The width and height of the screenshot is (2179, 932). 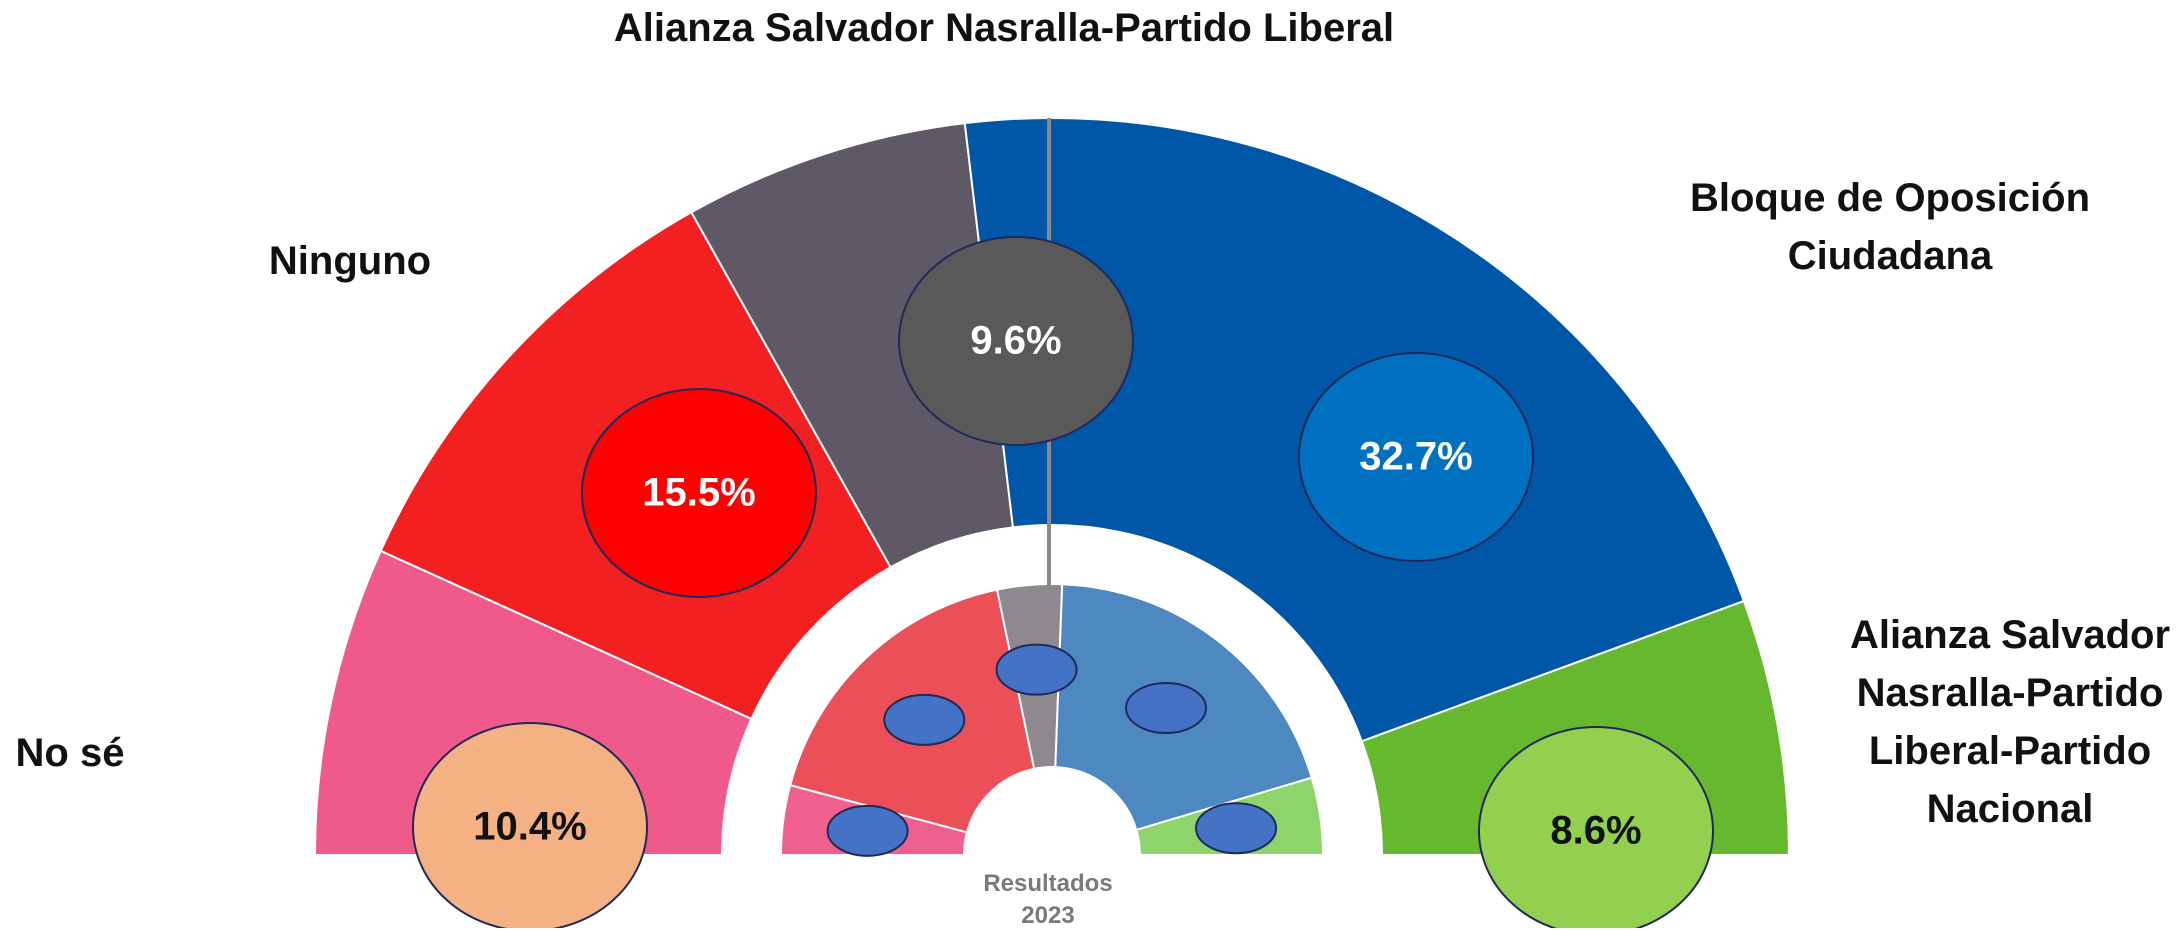 I want to click on value-label: 10.4%, so click(x=529, y=827).